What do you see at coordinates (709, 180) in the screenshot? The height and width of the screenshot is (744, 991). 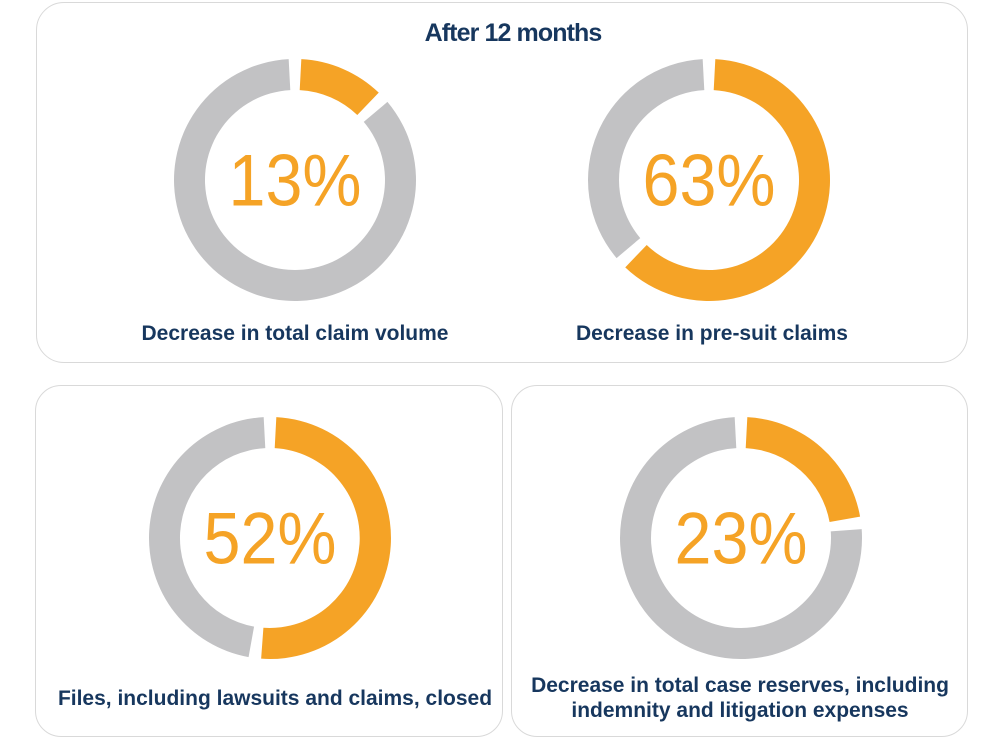 I see `svg-text: 63%` at bounding box center [709, 180].